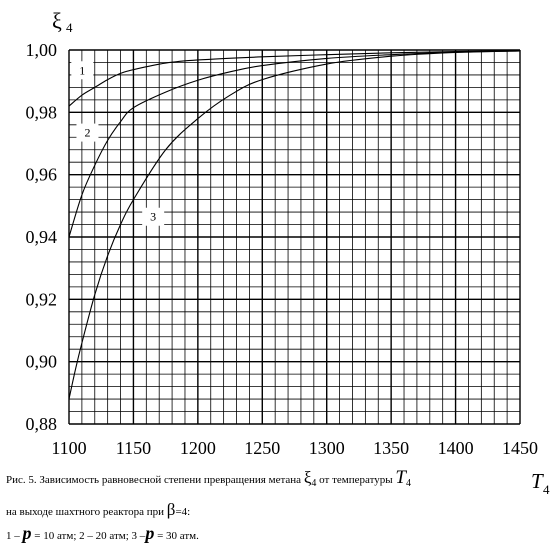 This screenshot has width=556, height=546. What do you see at coordinates (176, 536) in the screenshot?
I see `caption-text: = 30 атм.` at bounding box center [176, 536].